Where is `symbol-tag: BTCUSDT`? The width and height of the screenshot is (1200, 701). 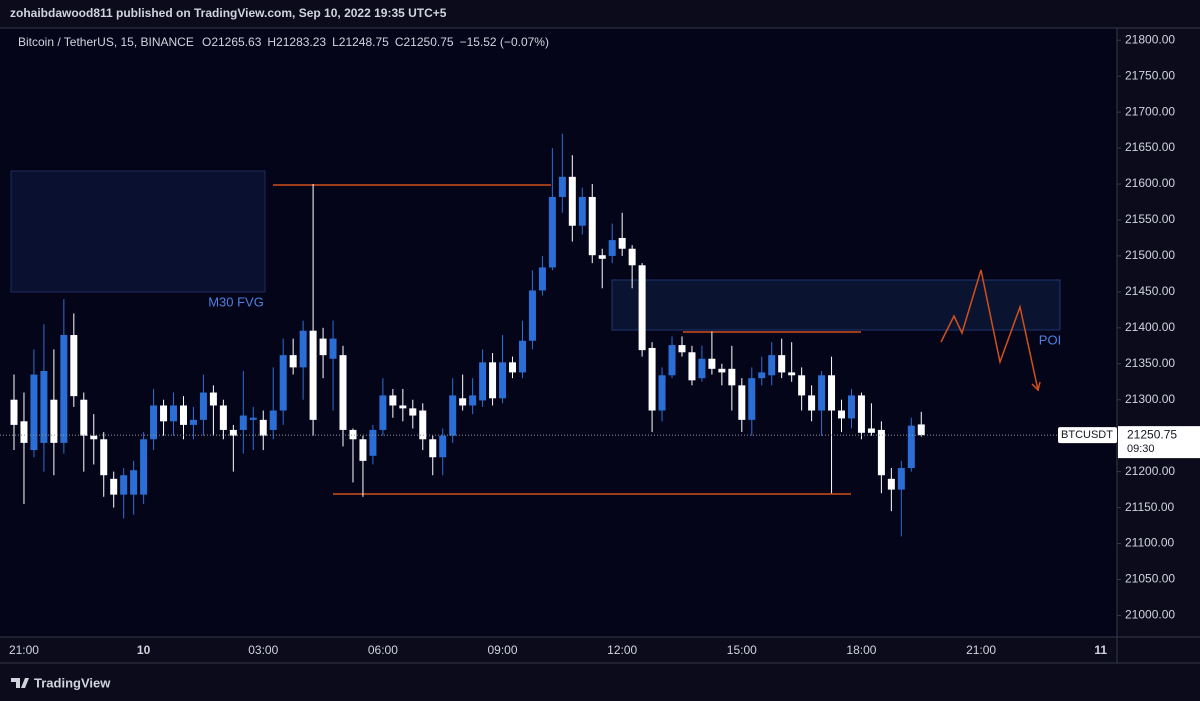 symbol-tag: BTCUSDT is located at coordinates (1087, 435).